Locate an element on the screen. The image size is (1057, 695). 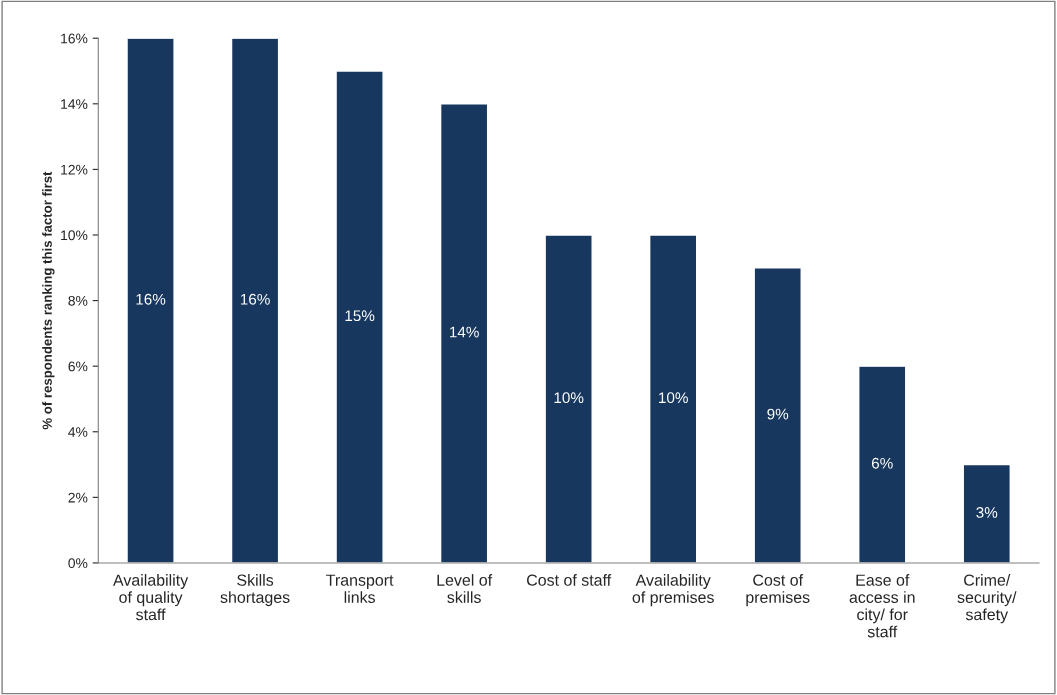
x-tick-label: Level of skills is located at coordinates (465, 588).